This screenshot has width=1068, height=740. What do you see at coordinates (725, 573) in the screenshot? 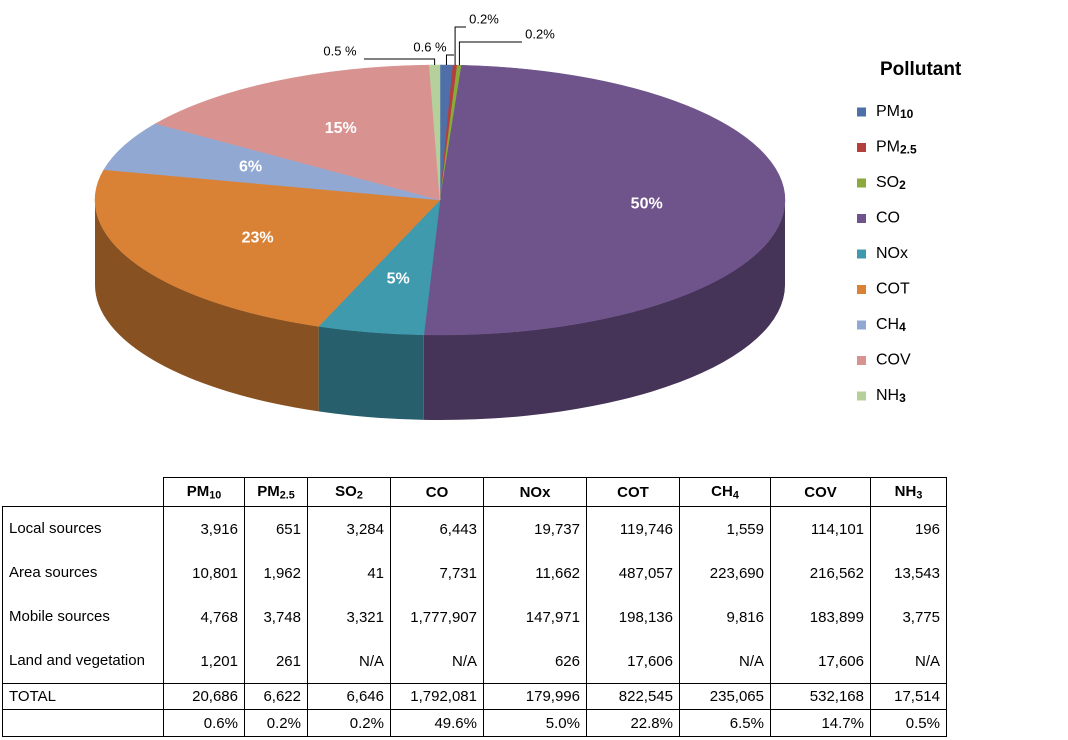
I see `table-cell: 223,690` at bounding box center [725, 573].